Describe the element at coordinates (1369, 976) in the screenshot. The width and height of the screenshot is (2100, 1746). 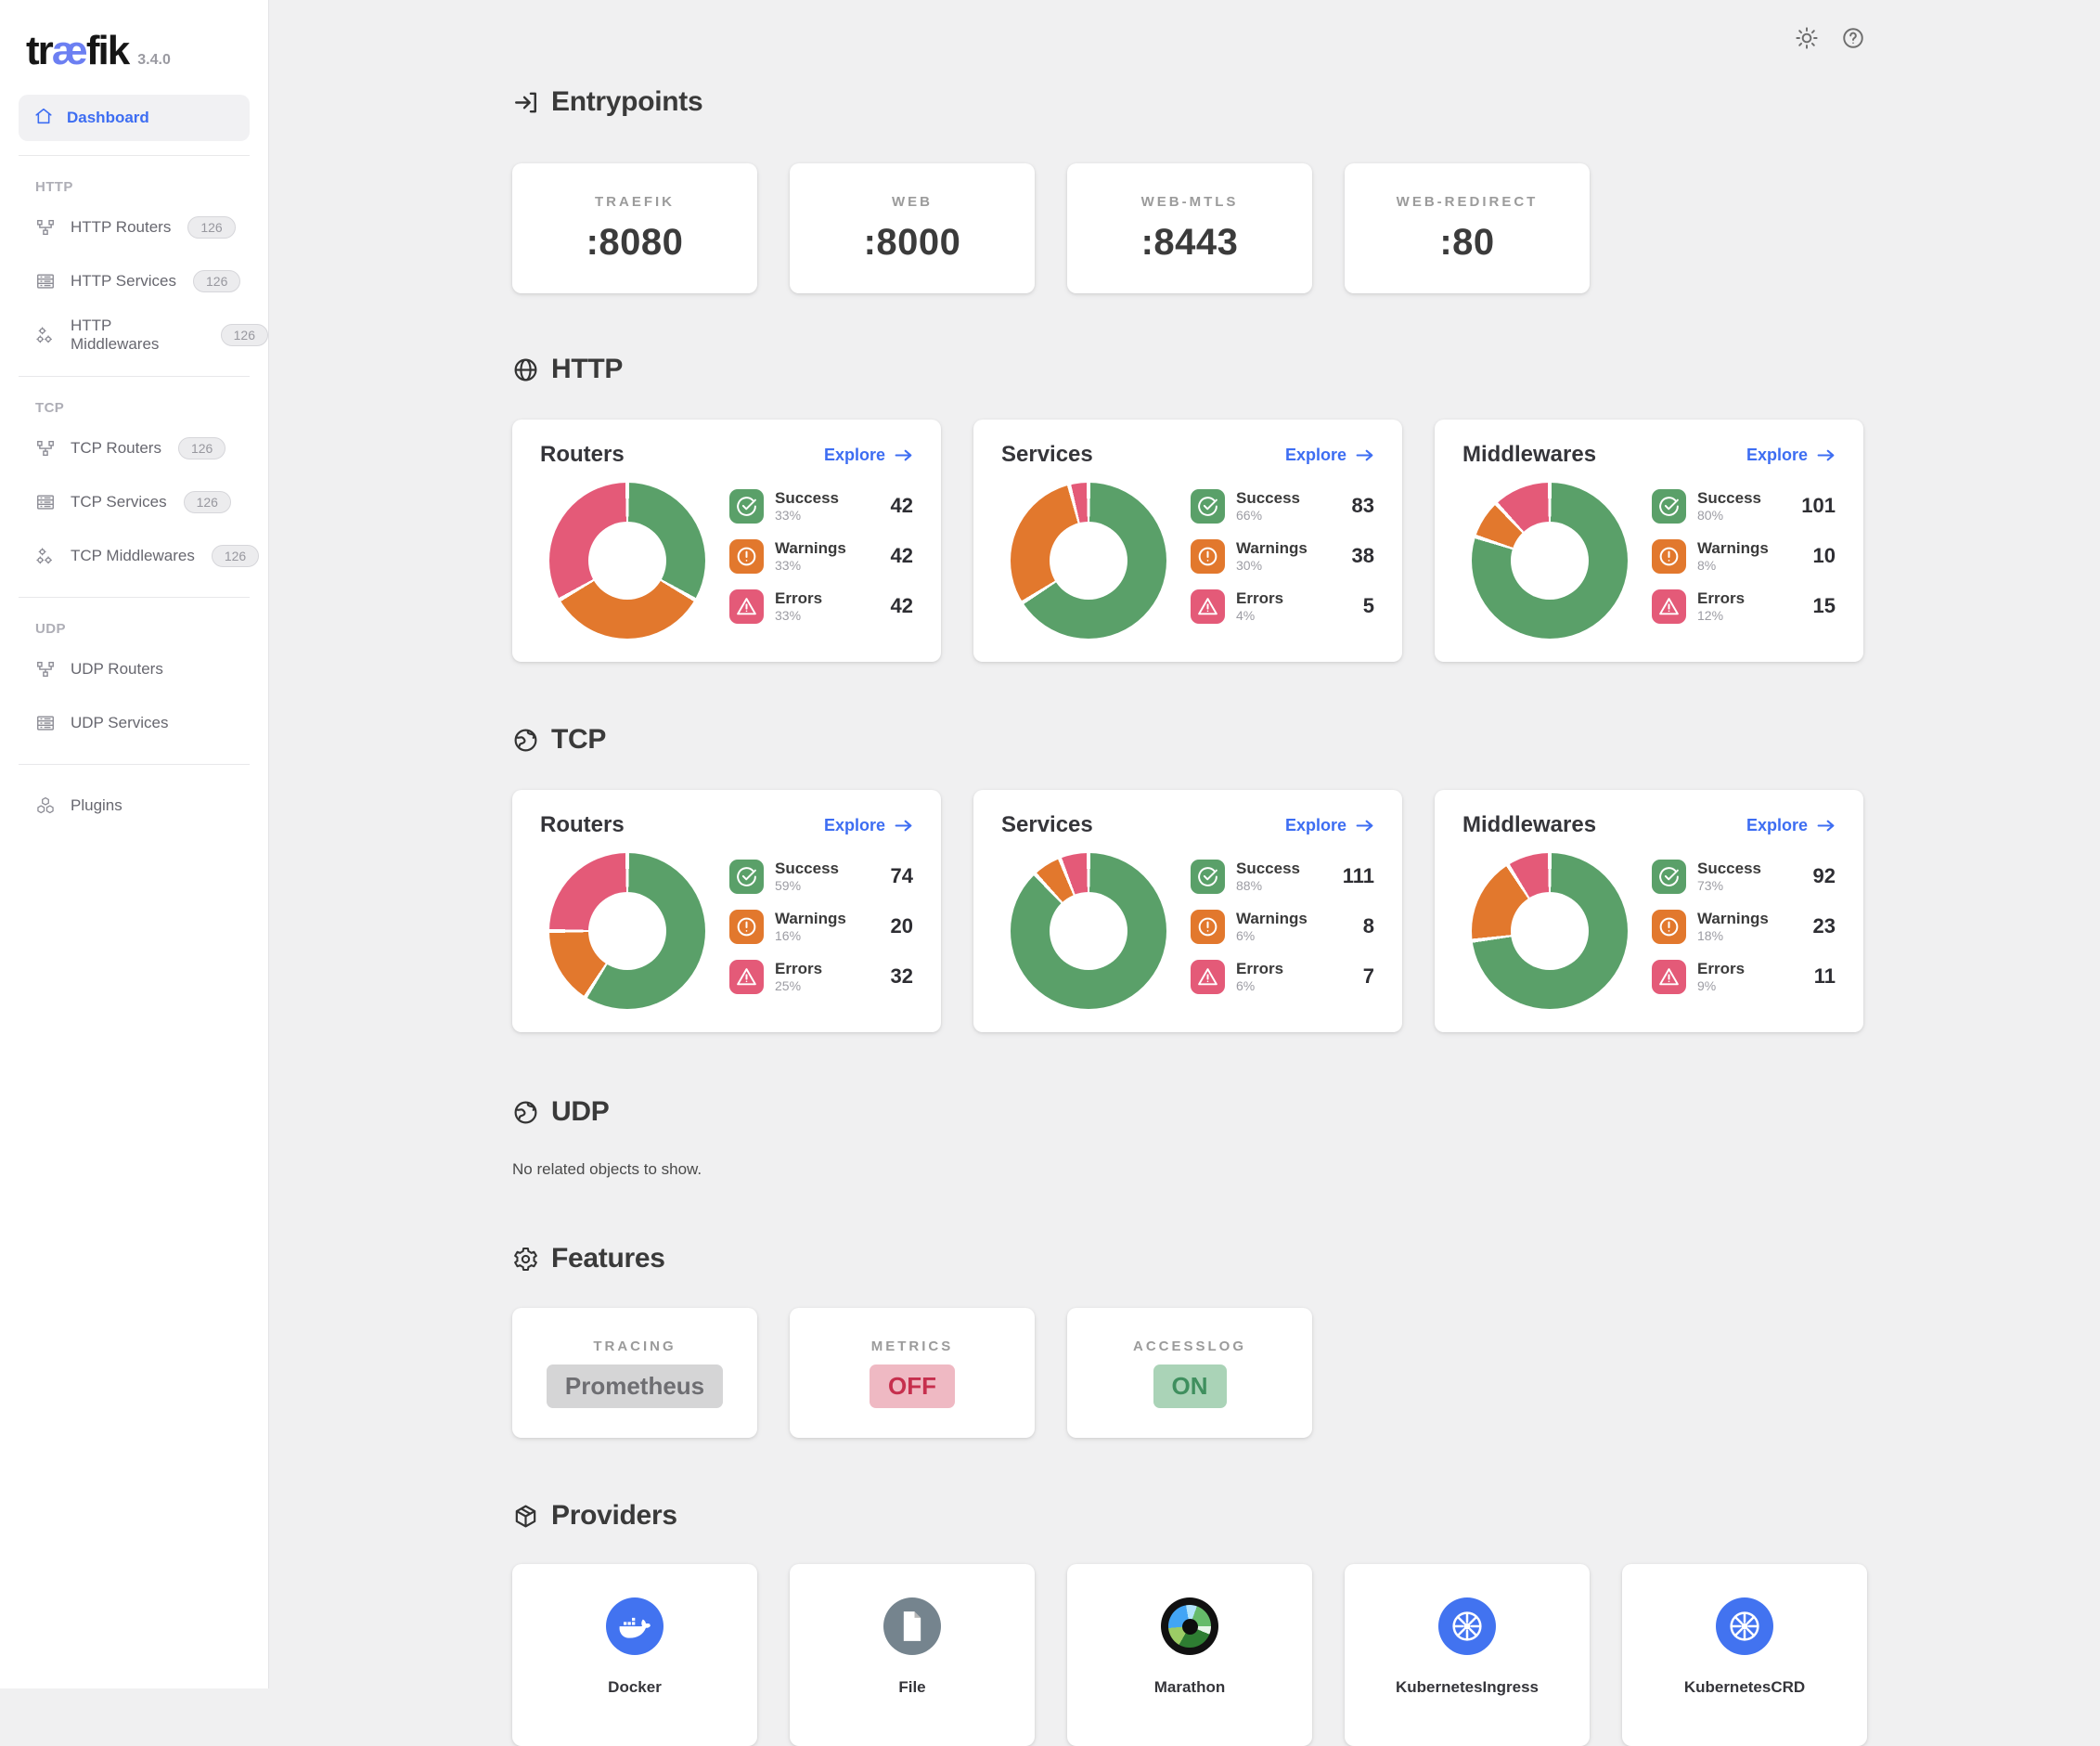
I see `stat-value: 7` at that location.